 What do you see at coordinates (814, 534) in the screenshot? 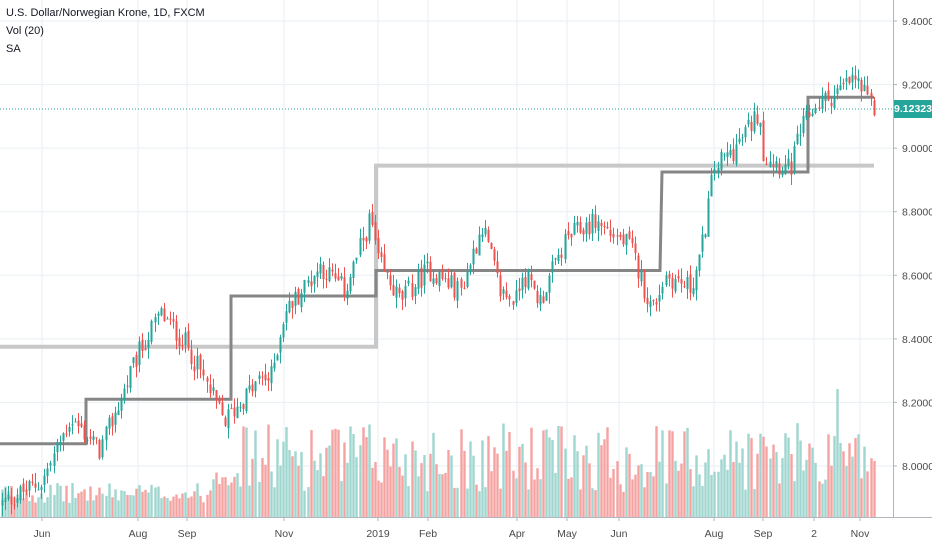
I see `x-tick-label: 2` at bounding box center [814, 534].